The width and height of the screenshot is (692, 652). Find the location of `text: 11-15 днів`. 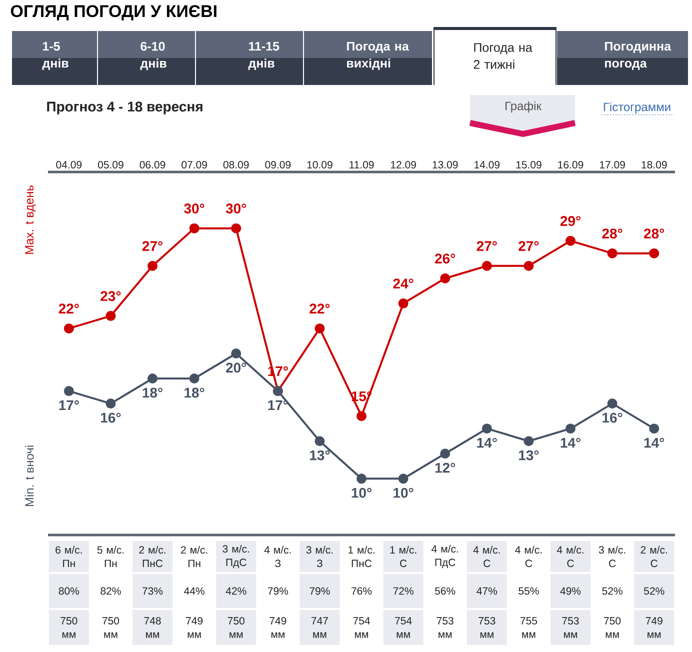

text: 11-15 днів is located at coordinates (264, 56).